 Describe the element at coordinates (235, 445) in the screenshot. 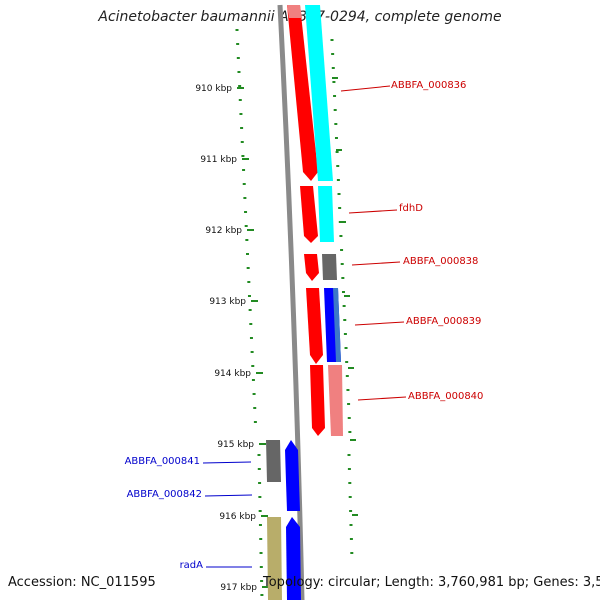

I see `scale-label: 915 kbp` at that location.